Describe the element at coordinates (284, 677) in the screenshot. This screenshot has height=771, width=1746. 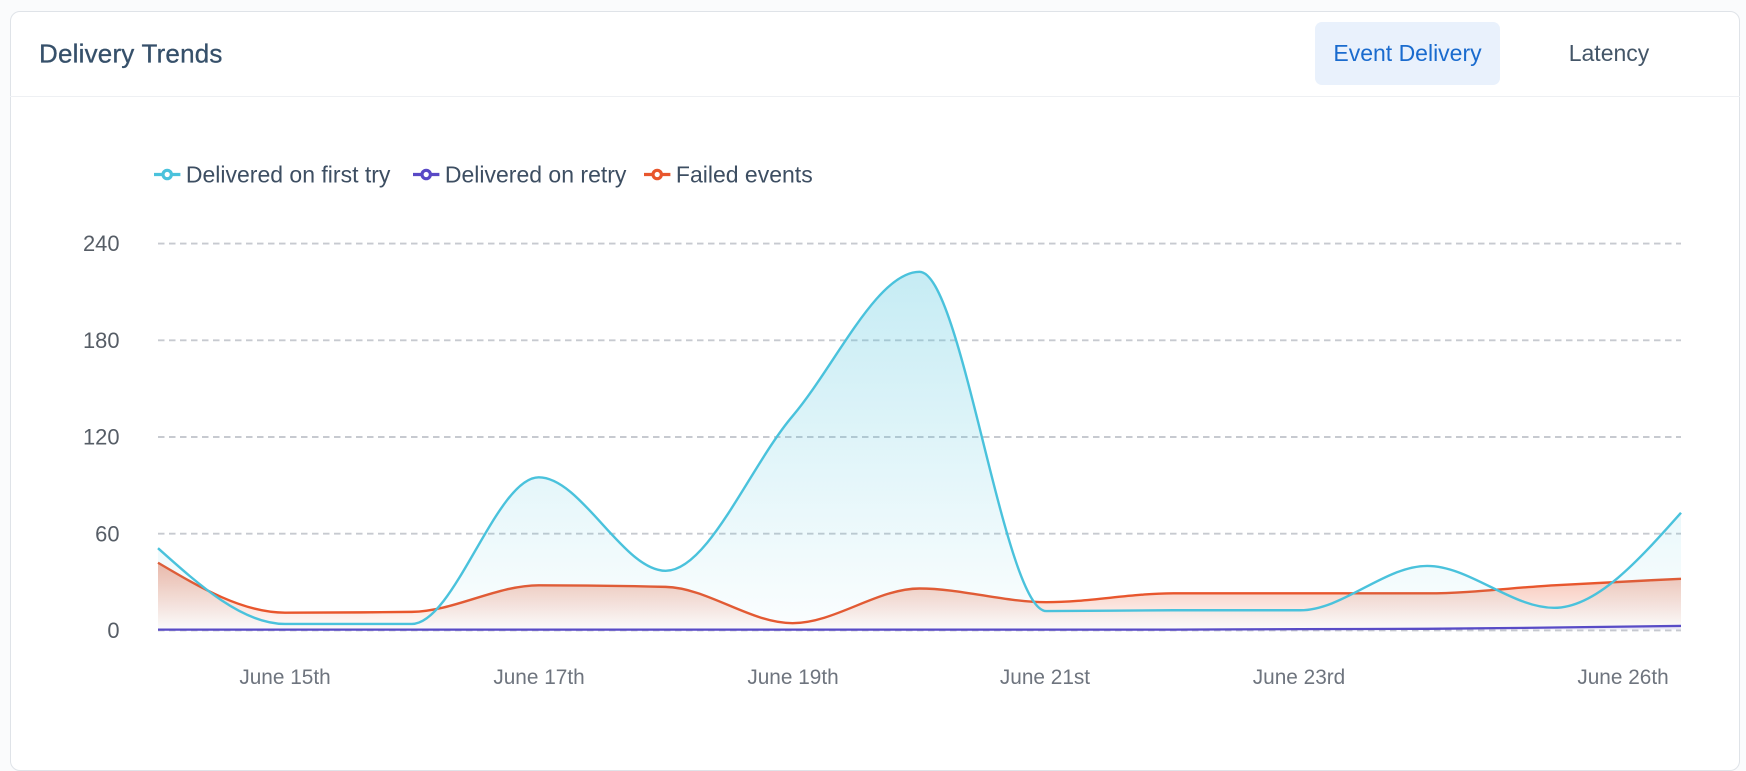
I see `svg-text: June 15th` at that location.